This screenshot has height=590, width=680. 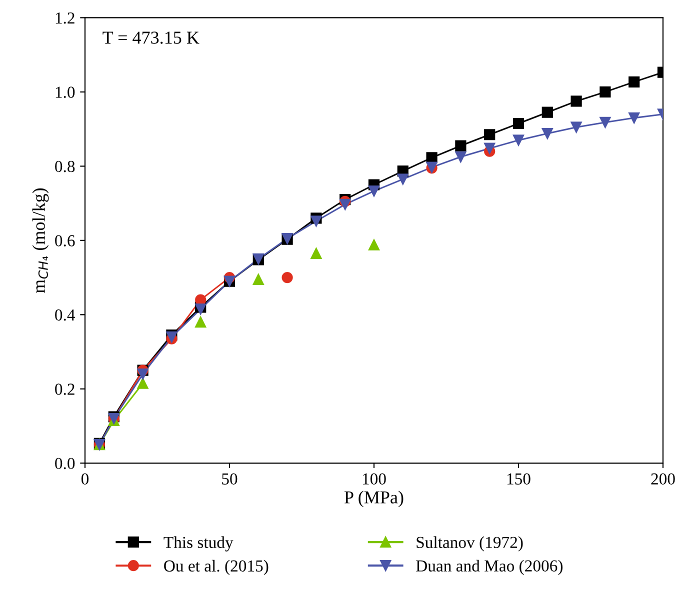 I want to click on y-tick-label: 0.2, so click(x=64, y=389).